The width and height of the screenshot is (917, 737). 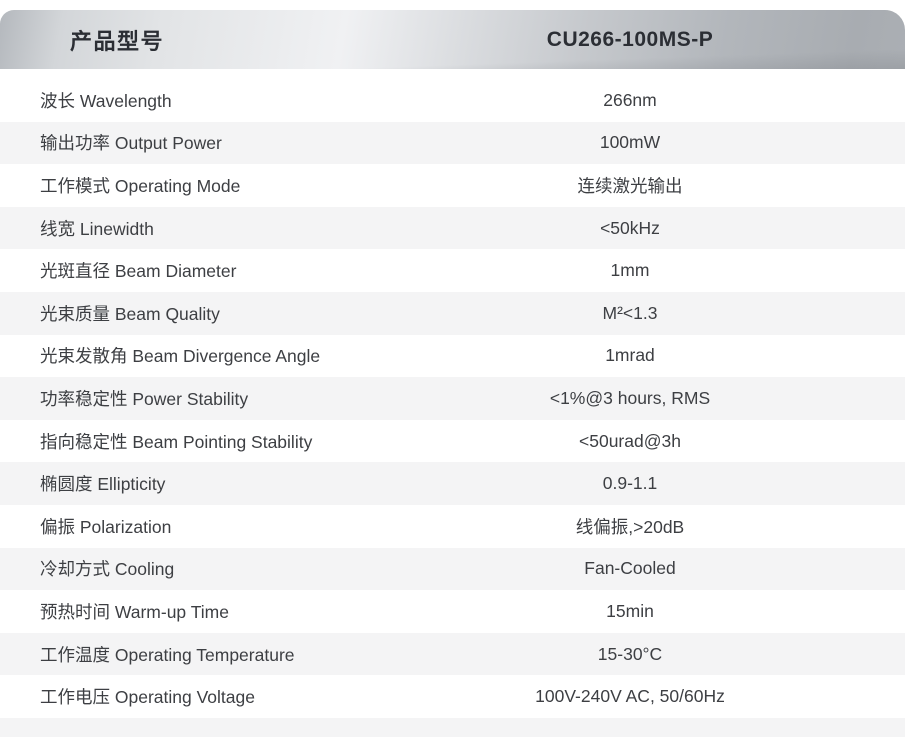 I want to click on spec-row-power-stability: 功率稳定性 Power Stability <1%@3 hours, RMS, so click(x=452, y=398).